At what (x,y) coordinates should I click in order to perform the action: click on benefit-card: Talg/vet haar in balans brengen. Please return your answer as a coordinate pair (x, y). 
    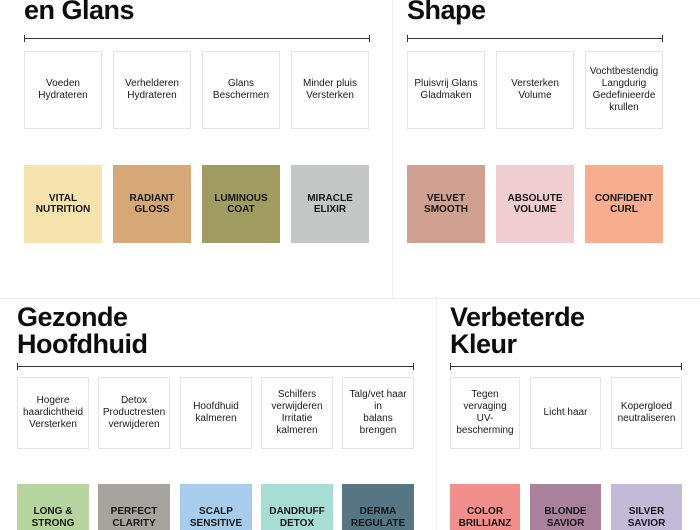
    Looking at the image, I should click on (378, 413).